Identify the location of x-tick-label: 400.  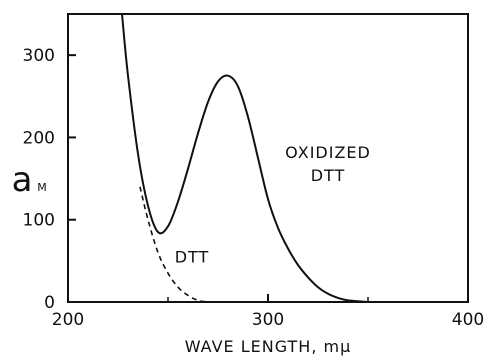
(468, 320).